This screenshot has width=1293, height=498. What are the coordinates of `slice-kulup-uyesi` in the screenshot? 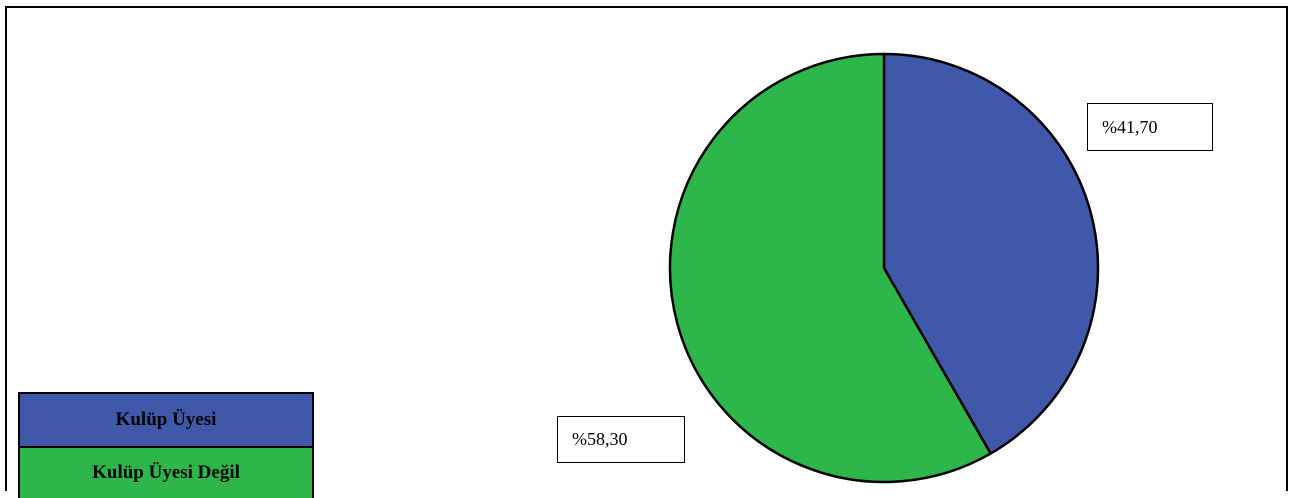 It's located at (991, 253).